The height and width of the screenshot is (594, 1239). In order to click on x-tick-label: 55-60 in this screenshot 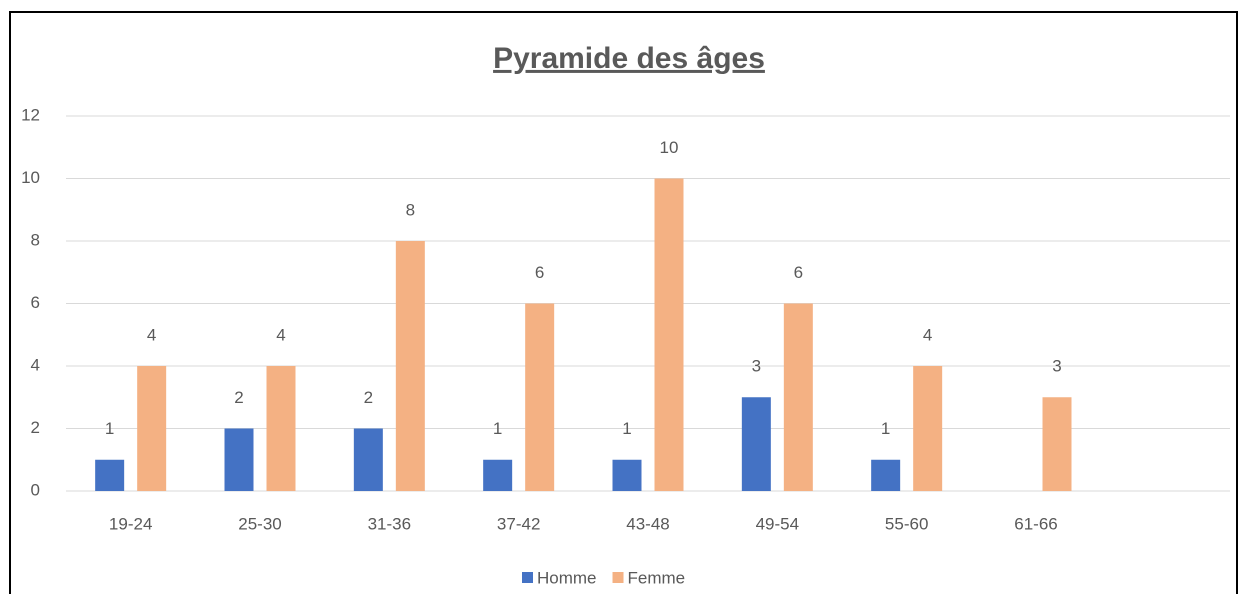, I will do `click(906, 523)`.